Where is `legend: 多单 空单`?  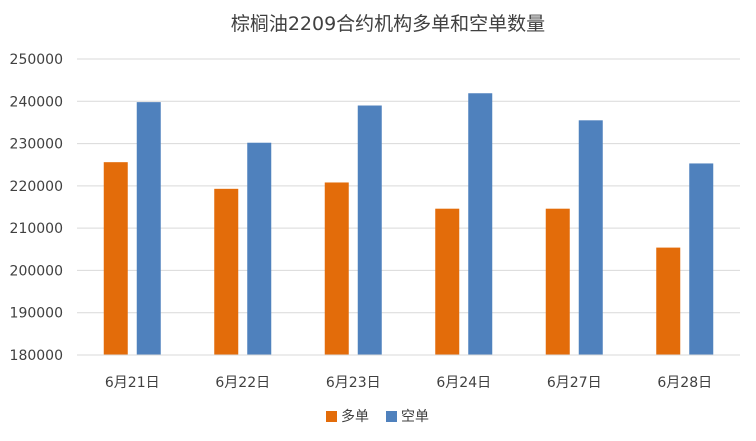 legend: 多单 空单 is located at coordinates (377, 416).